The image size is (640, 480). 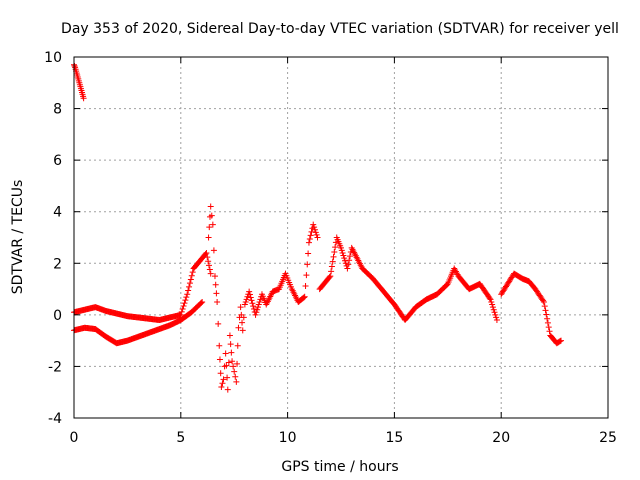 What do you see at coordinates (57, 316) in the screenshot?
I see `y-tick-label: 0` at bounding box center [57, 316].